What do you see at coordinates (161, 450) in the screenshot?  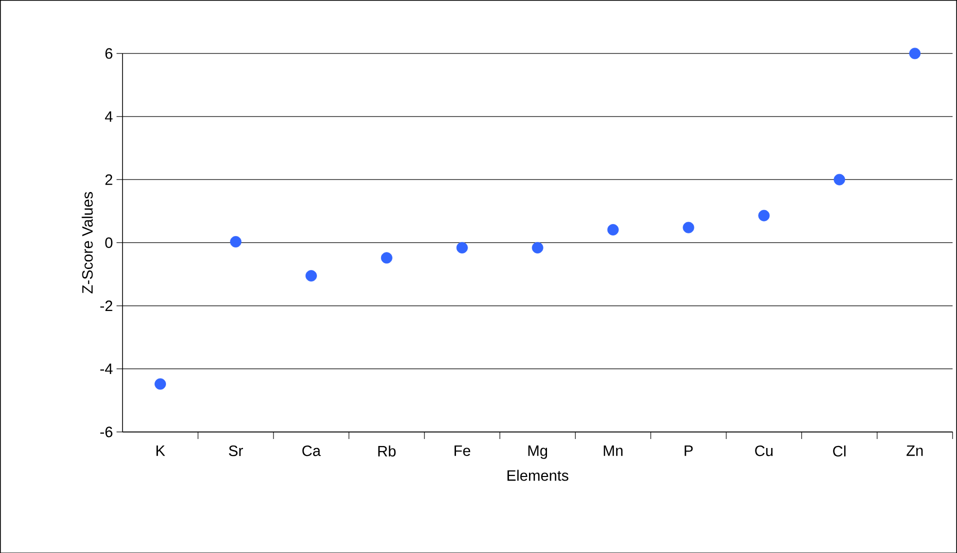 I see `x-tick-label: K` at bounding box center [161, 450].